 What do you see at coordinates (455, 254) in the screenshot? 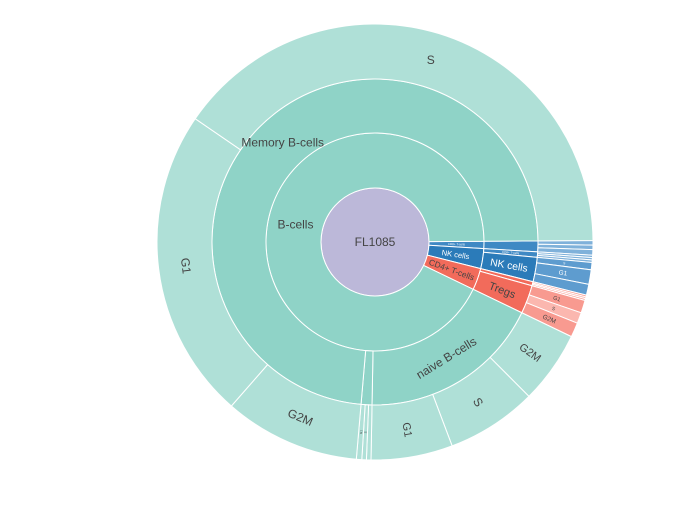
I see `sunburst-label-nk-cells: NK cells` at bounding box center [455, 254].